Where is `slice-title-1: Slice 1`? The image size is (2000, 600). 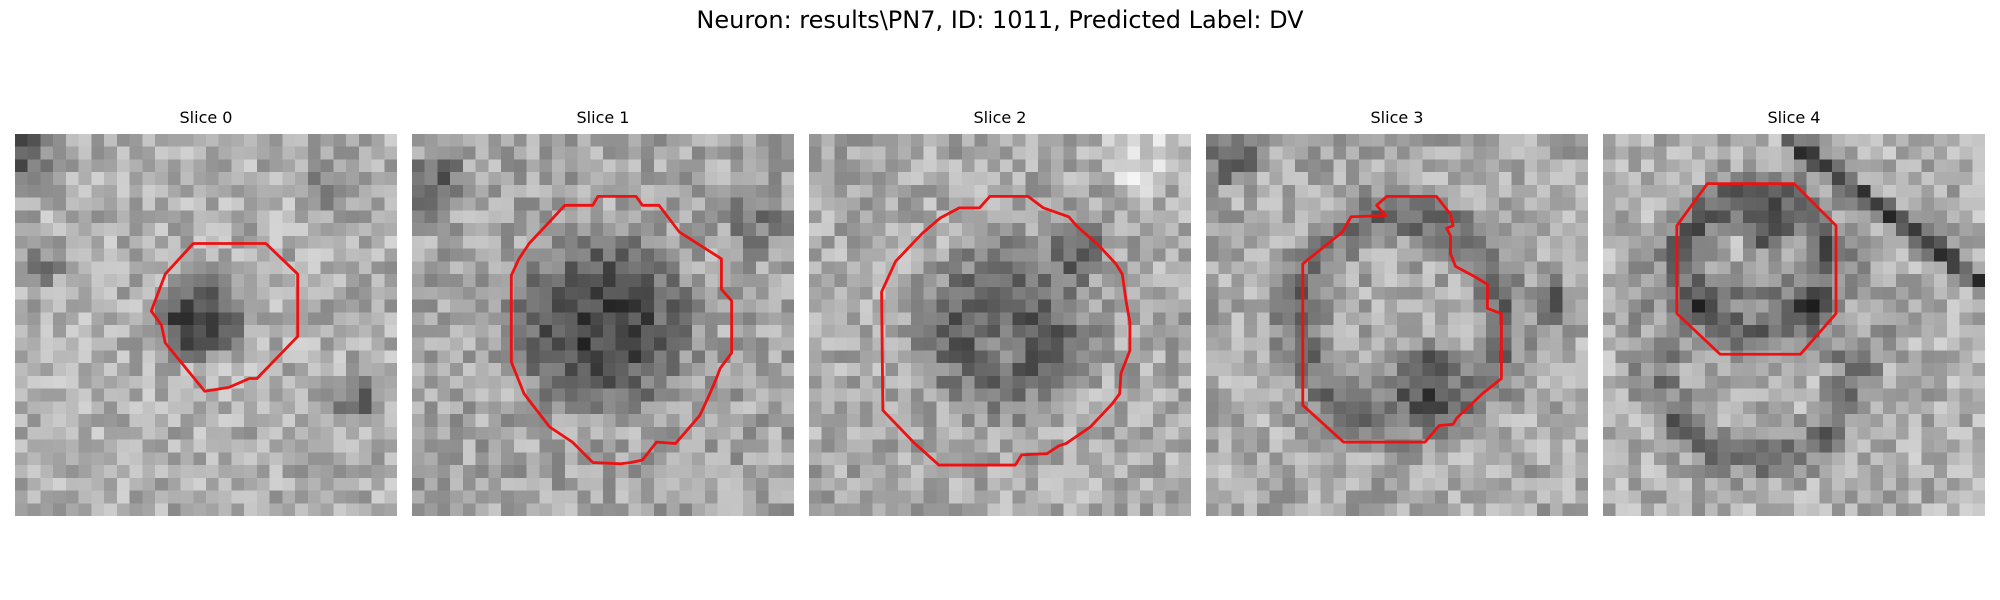 slice-title-1: Slice 1 is located at coordinates (603, 117).